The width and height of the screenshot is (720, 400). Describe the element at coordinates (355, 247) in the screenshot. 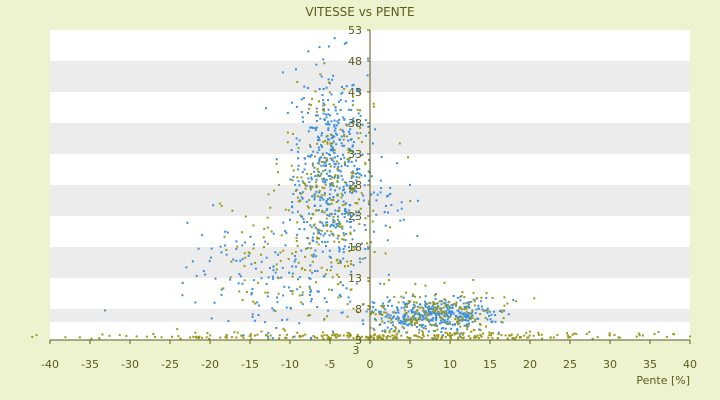

I see `y-tick-label: 18` at that location.